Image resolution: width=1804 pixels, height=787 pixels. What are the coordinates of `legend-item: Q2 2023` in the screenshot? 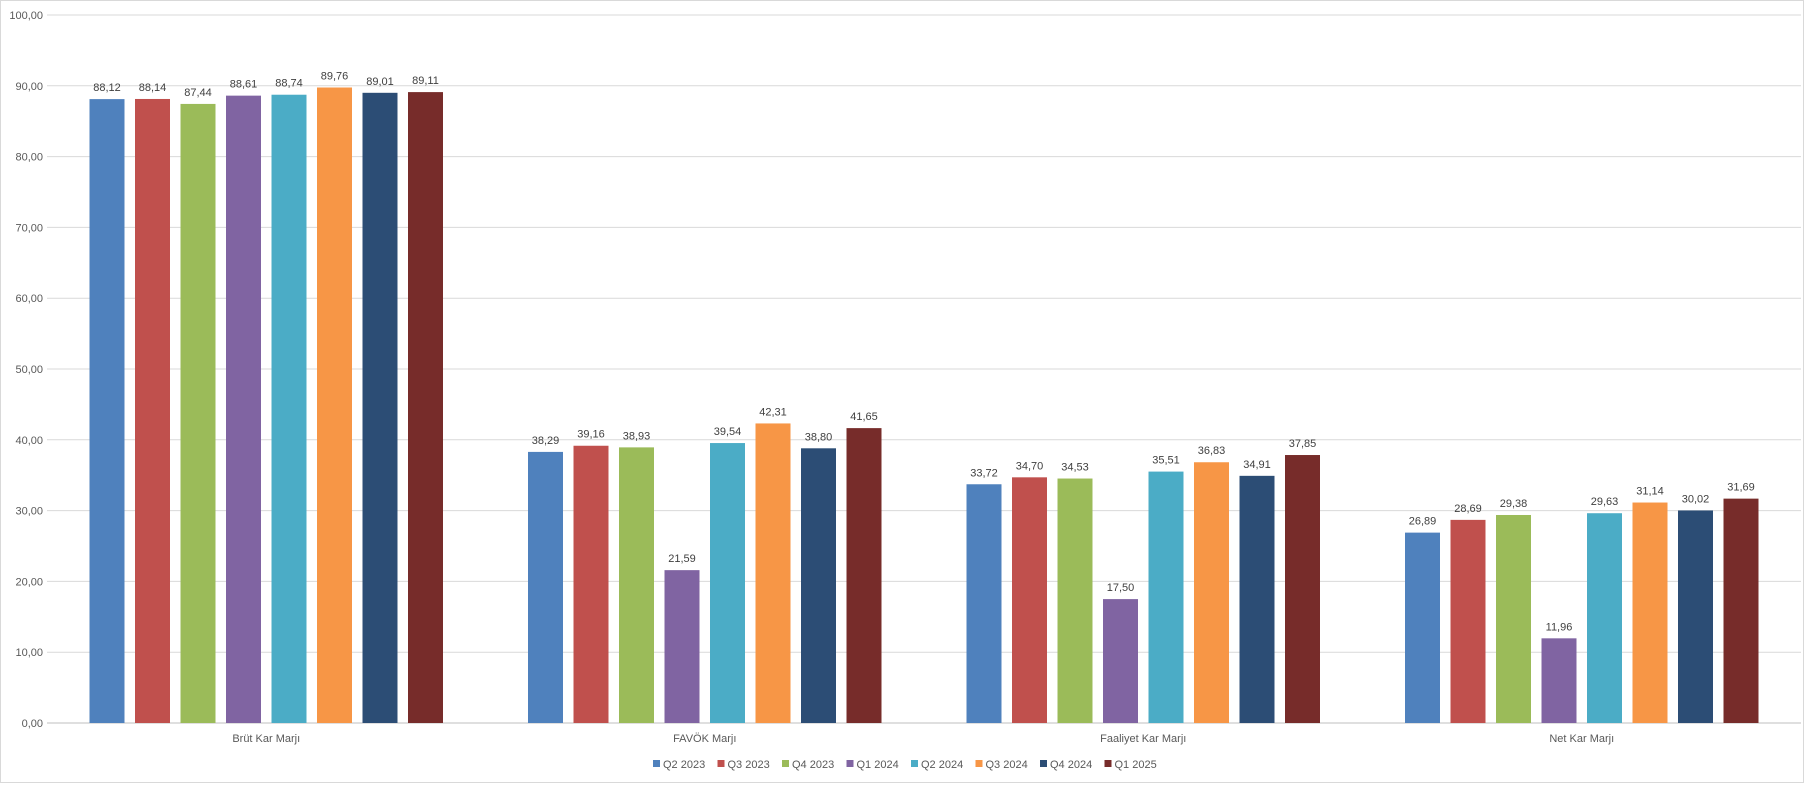 It's located at (679, 765).